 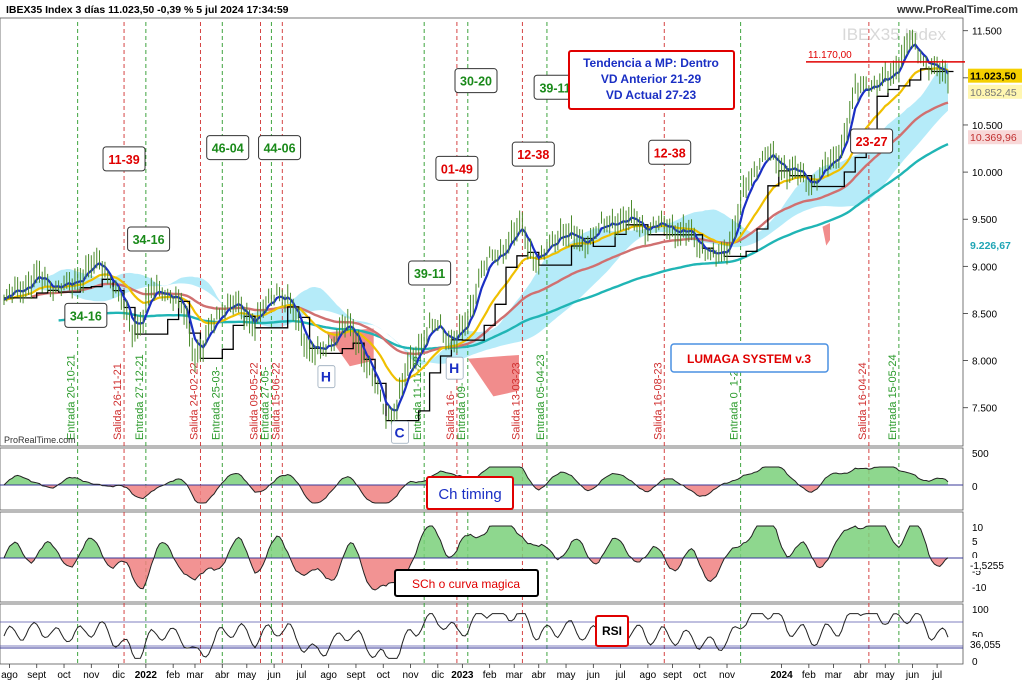 What do you see at coordinates (984, 362) in the screenshot?
I see `price-tick-7: 8.000` at bounding box center [984, 362].